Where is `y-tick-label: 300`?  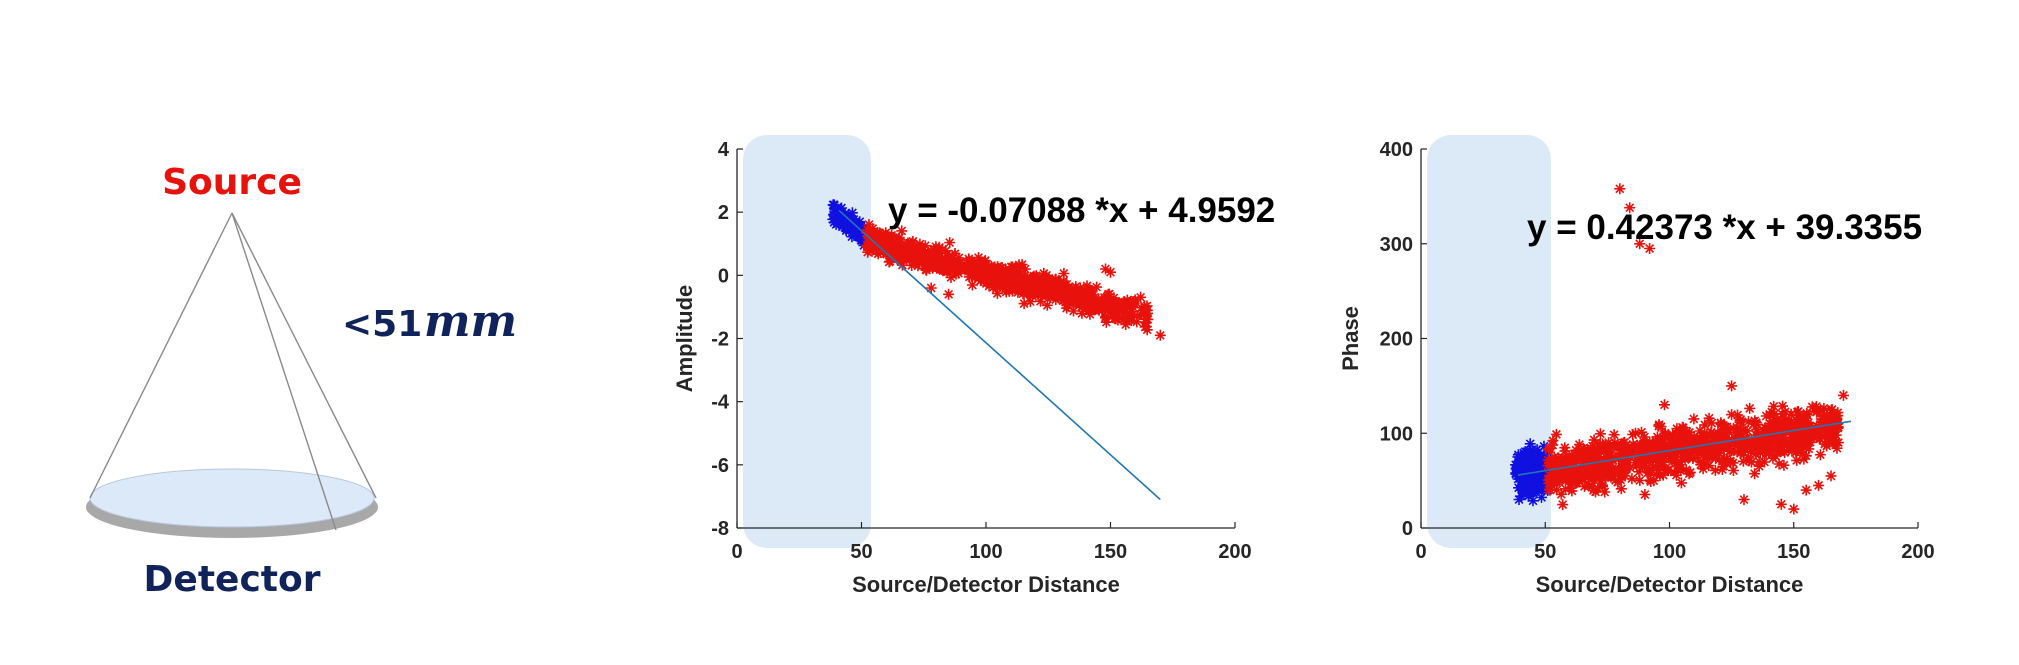
y-tick-label: 300 is located at coordinates (1396, 245).